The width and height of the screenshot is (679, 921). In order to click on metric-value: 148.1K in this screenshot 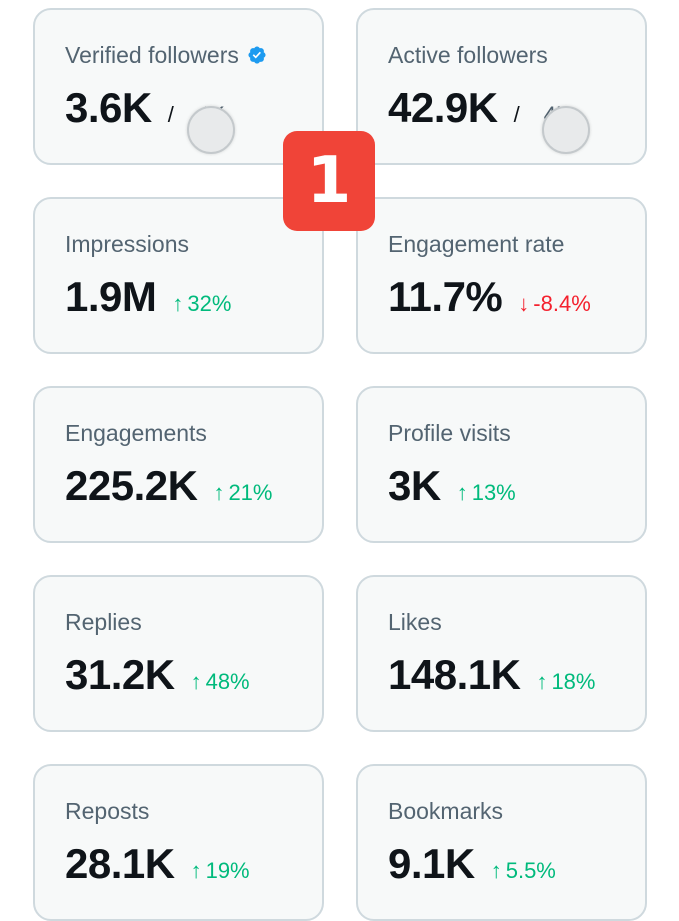, I will do `click(454, 674)`.